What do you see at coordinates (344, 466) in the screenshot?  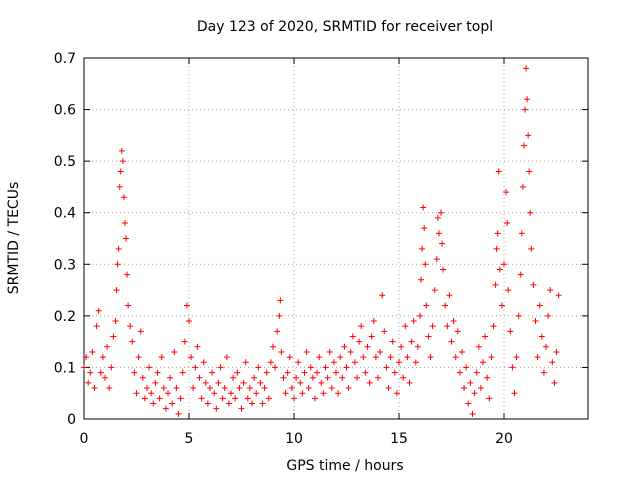 I see `x-axis-label: GPS time / hours` at bounding box center [344, 466].